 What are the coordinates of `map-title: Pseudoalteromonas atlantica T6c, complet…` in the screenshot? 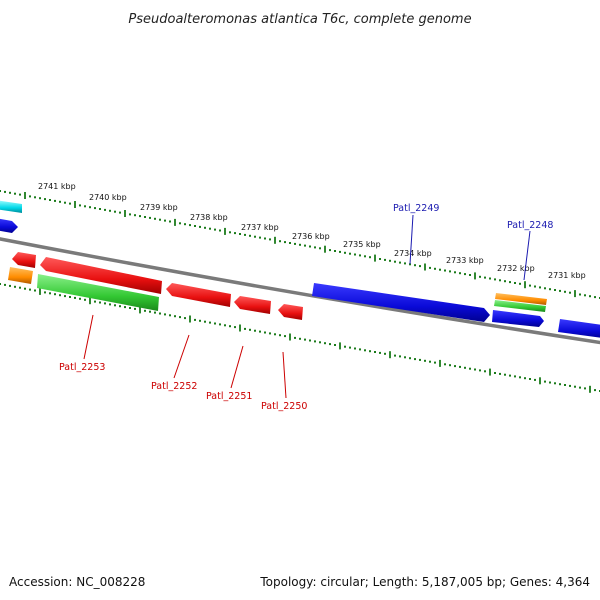 It's located at (299, 19).